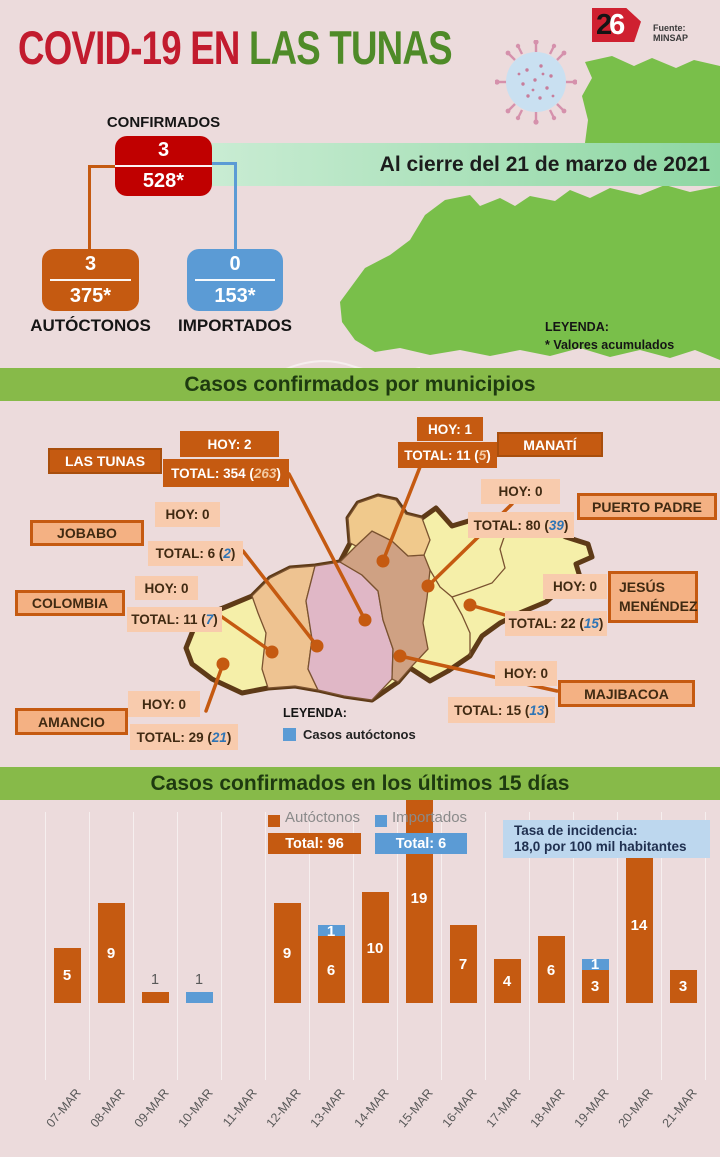  What do you see at coordinates (609, 336) in the screenshot?
I see `top-legend: LEYENDA: * Valores acumulados` at bounding box center [609, 336].